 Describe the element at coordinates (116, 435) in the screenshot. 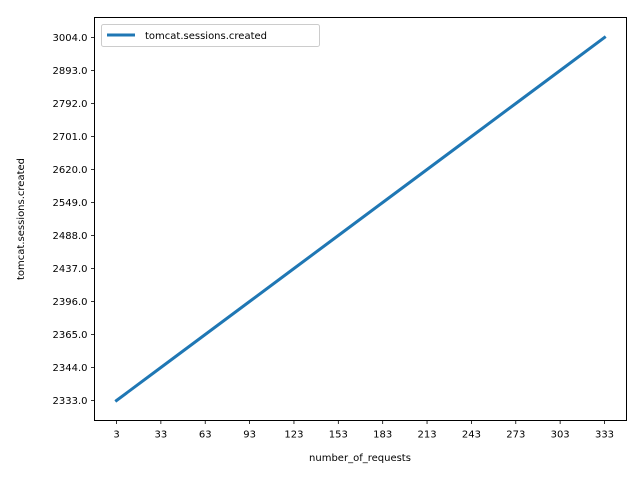

I see `x-tick-label: 3` at that location.